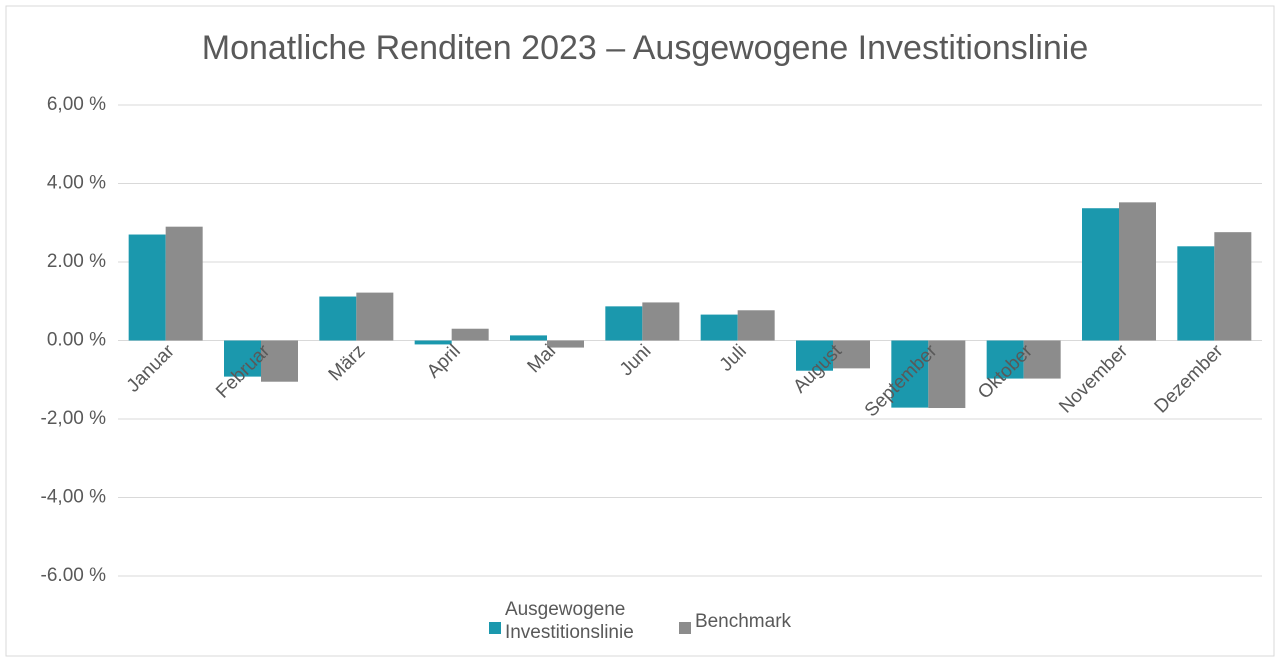  I want to click on x-tick-label: März, so click(347, 363).